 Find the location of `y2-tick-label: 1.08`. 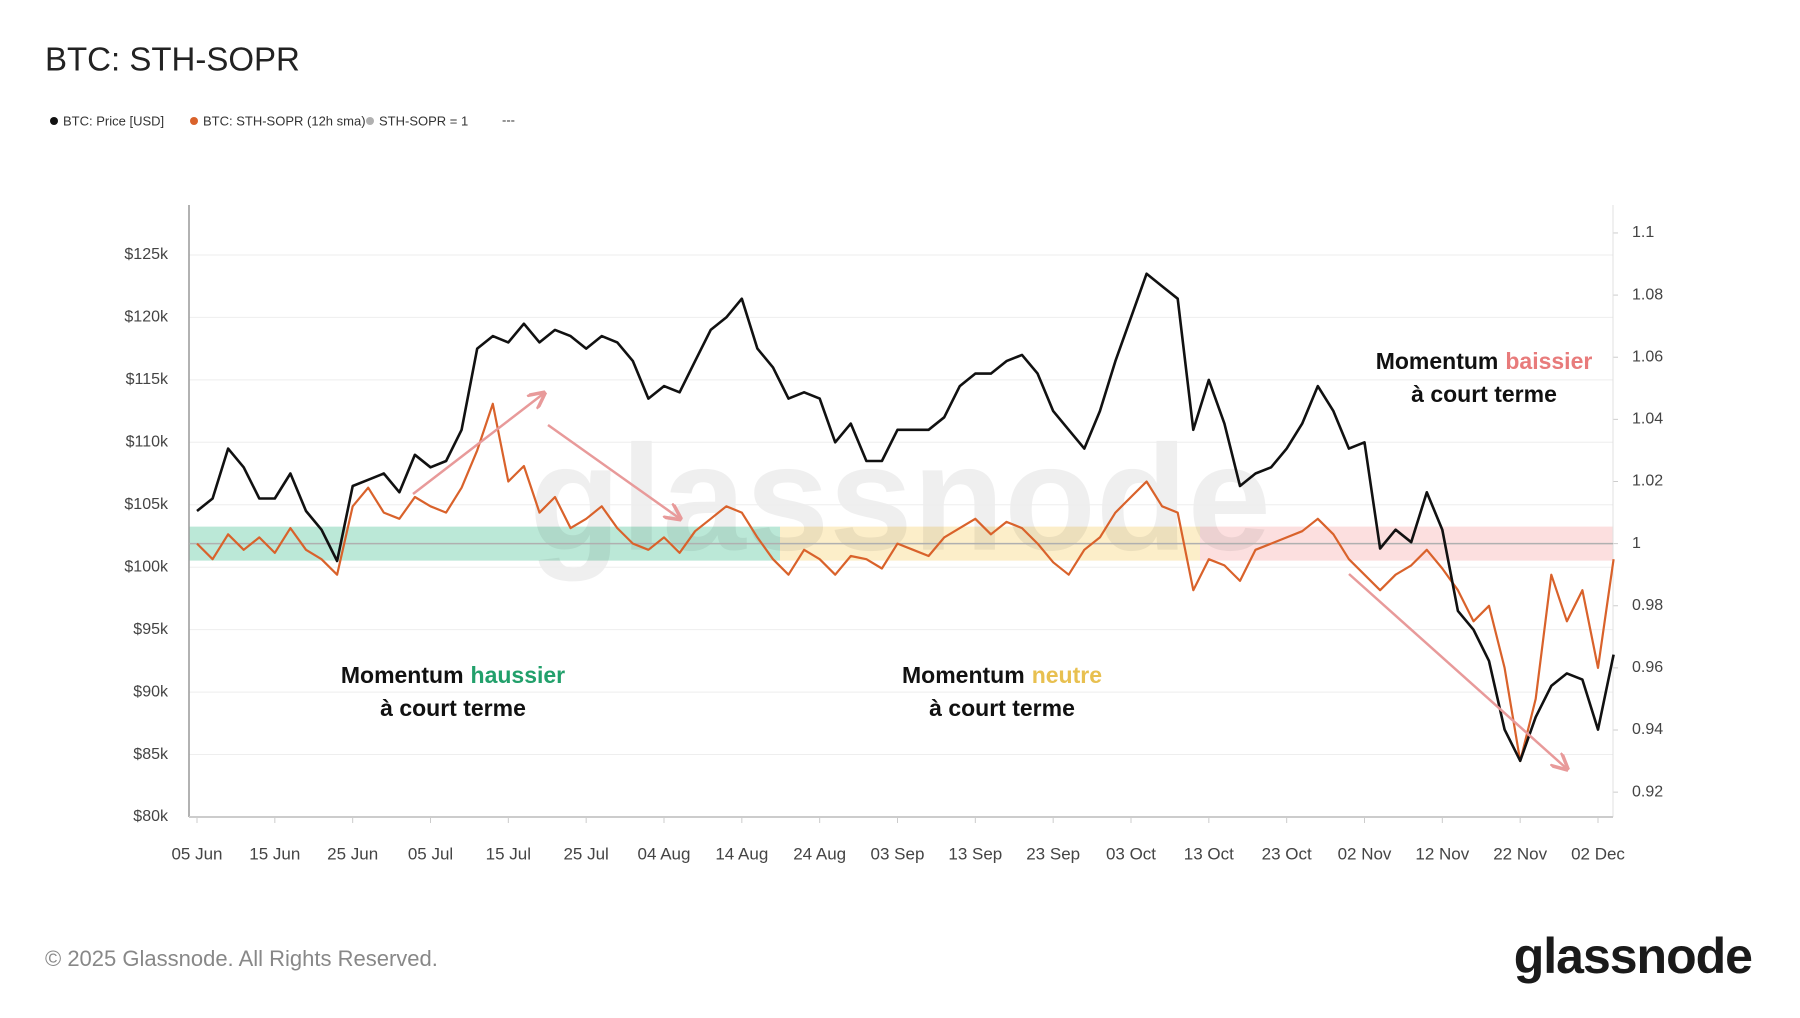

y2-tick-label: 1.08 is located at coordinates (1647, 294).